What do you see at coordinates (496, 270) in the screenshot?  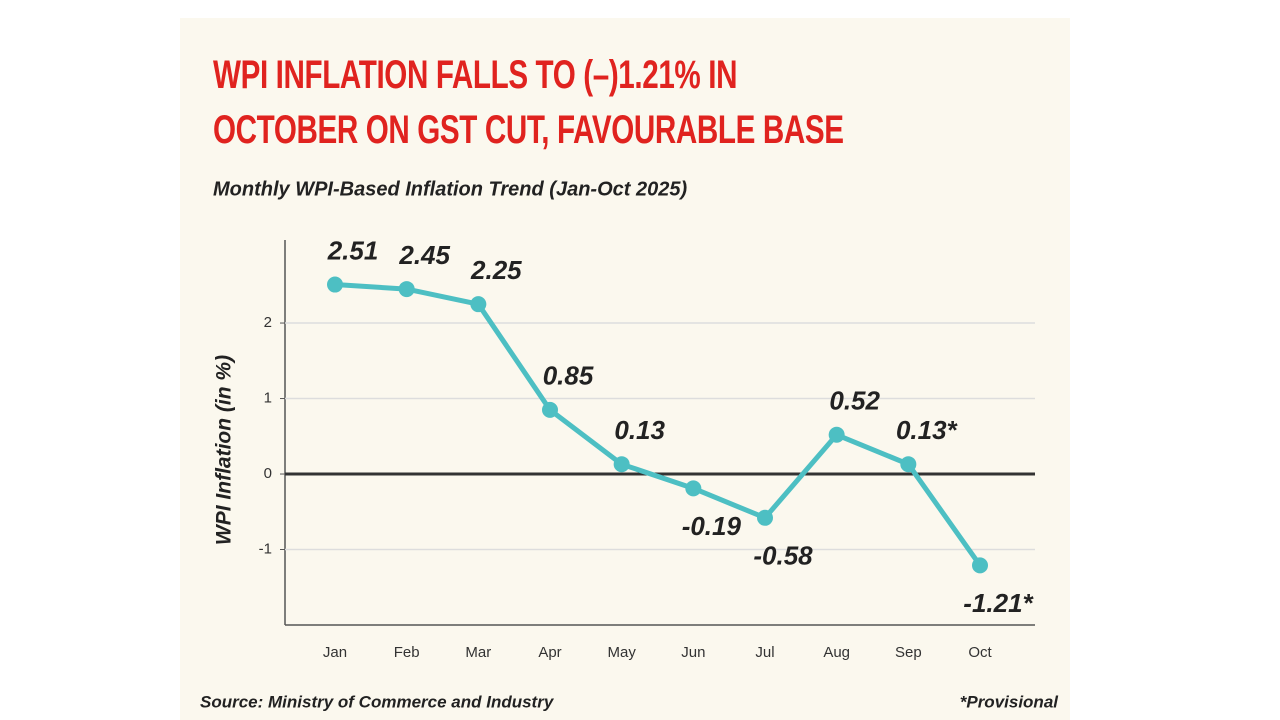 I see `value-label: 2.25` at bounding box center [496, 270].